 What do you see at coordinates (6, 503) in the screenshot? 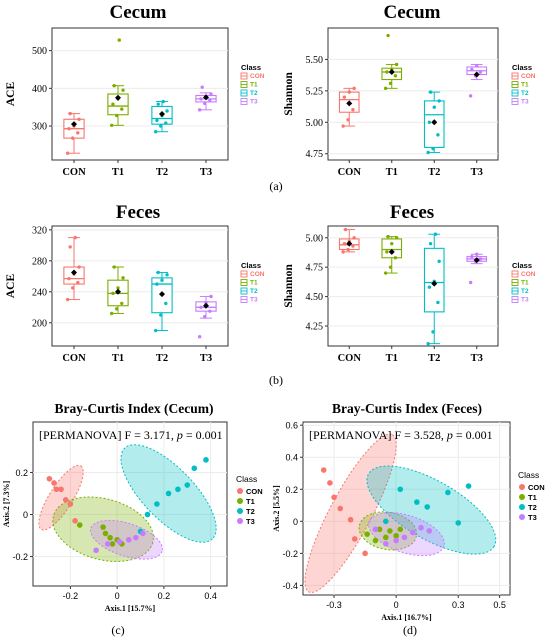
I see `y-axis-label: Axis.2 [7.3%]` at bounding box center [6, 503].